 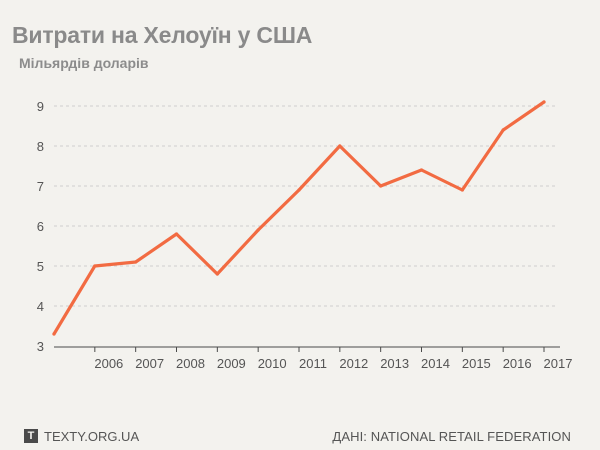 I want to click on x-tick-label-2009: 2009, so click(x=231, y=363).